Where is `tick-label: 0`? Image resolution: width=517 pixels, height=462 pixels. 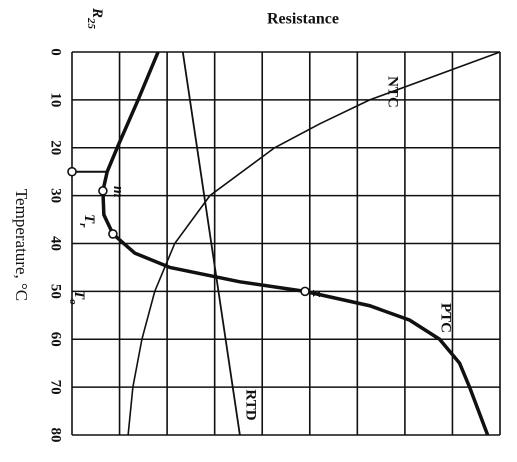 tick-label: 0 is located at coordinates (56, 52).